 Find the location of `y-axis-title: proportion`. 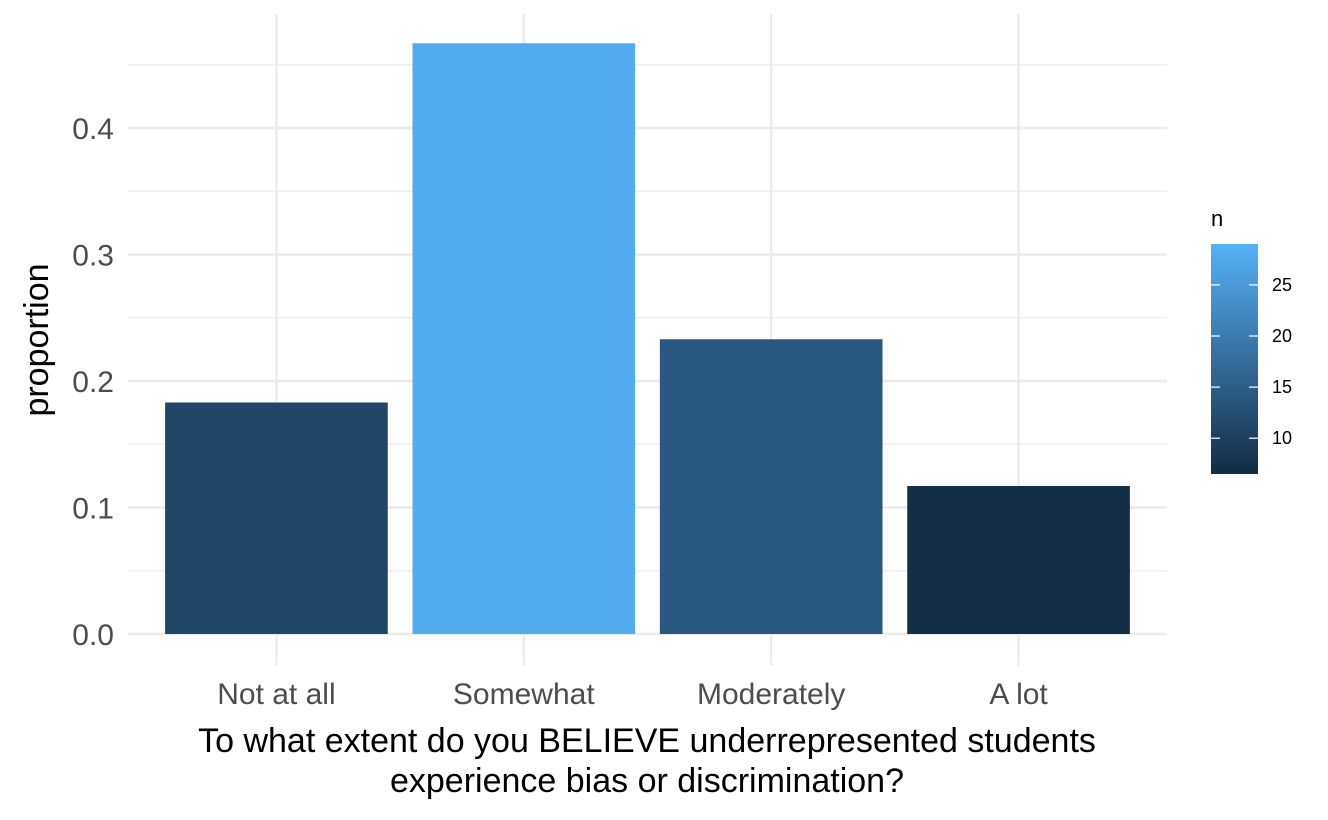

y-axis-title: proportion is located at coordinates (37, 339).